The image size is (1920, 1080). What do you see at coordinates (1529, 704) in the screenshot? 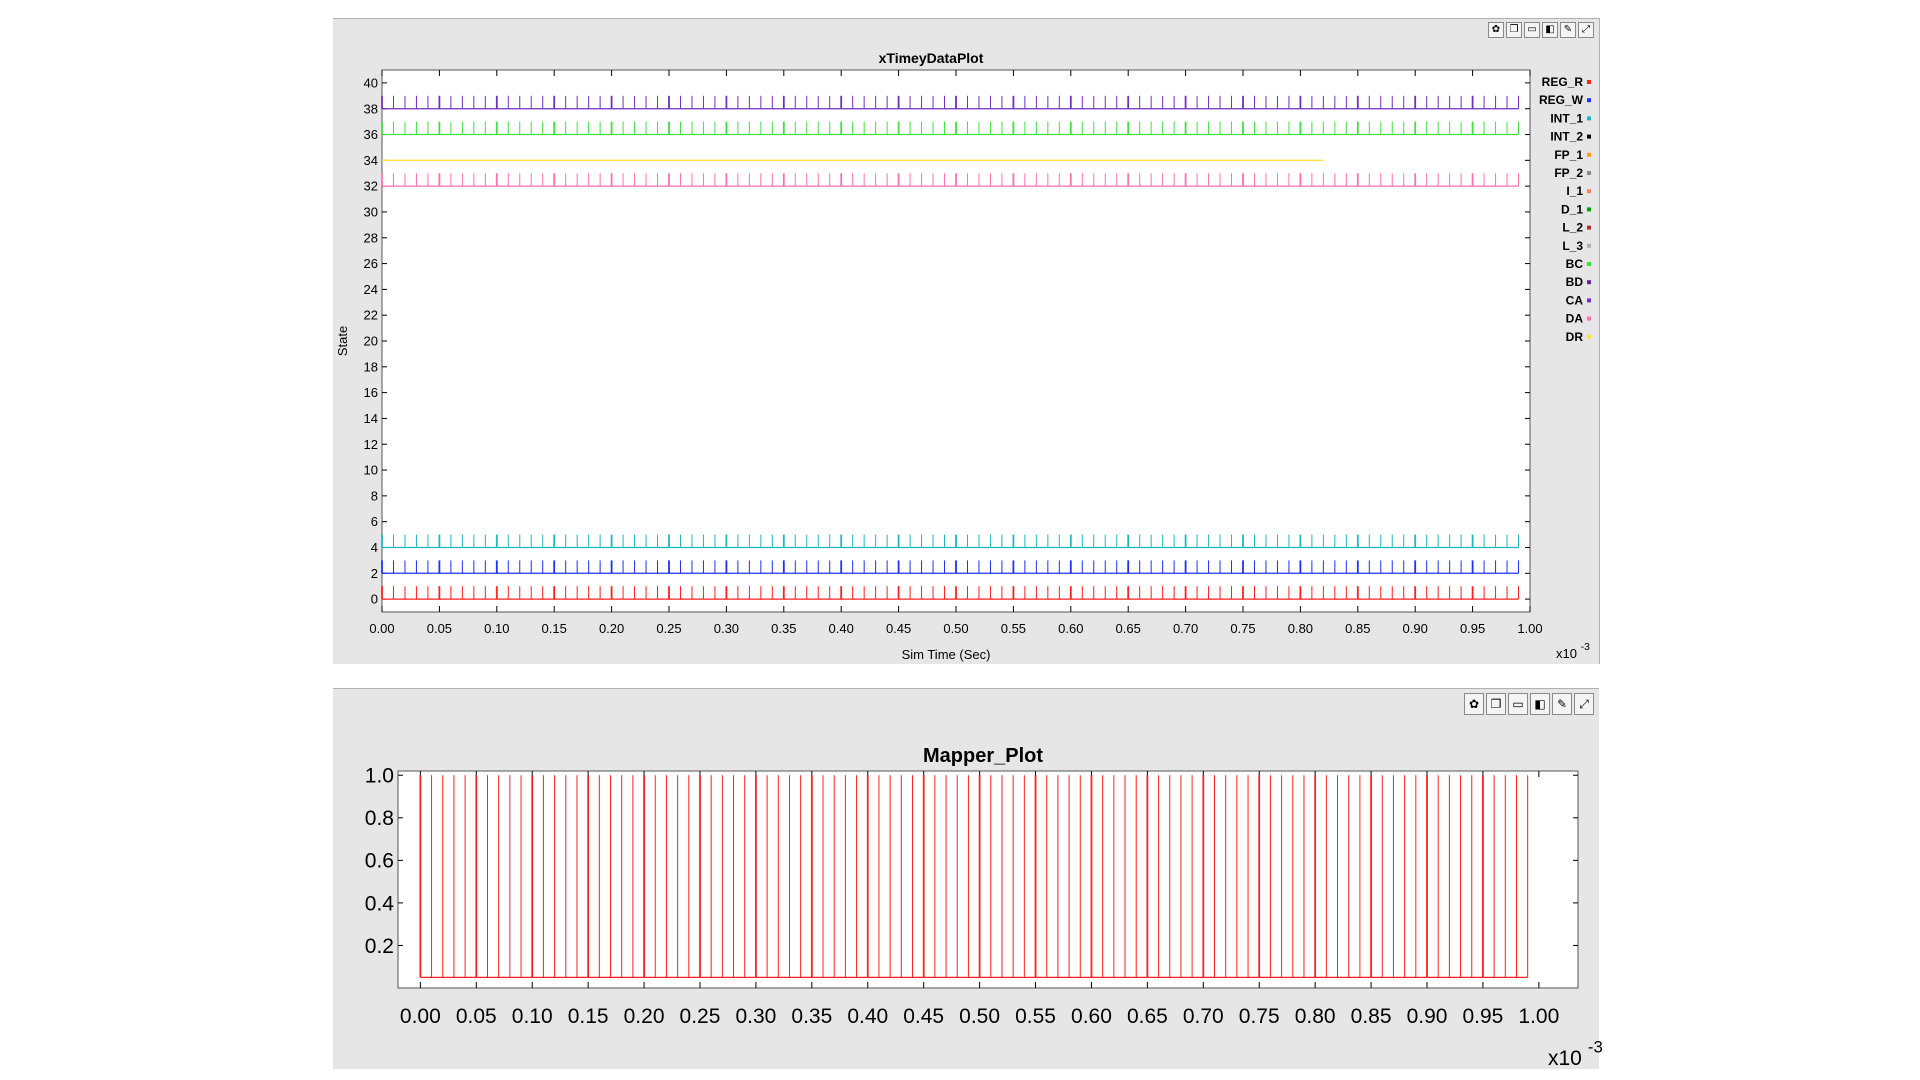
I see `bottom-plot-toolbar: ✿ ❐ ▭ ◧ ✎ ⤢` at bounding box center [1529, 704].